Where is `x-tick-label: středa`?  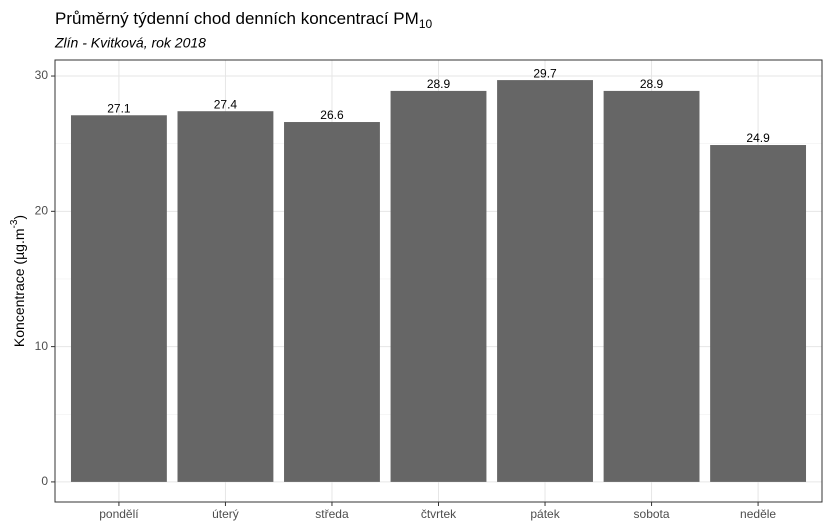
x-tick-label: středa is located at coordinates (332, 514).